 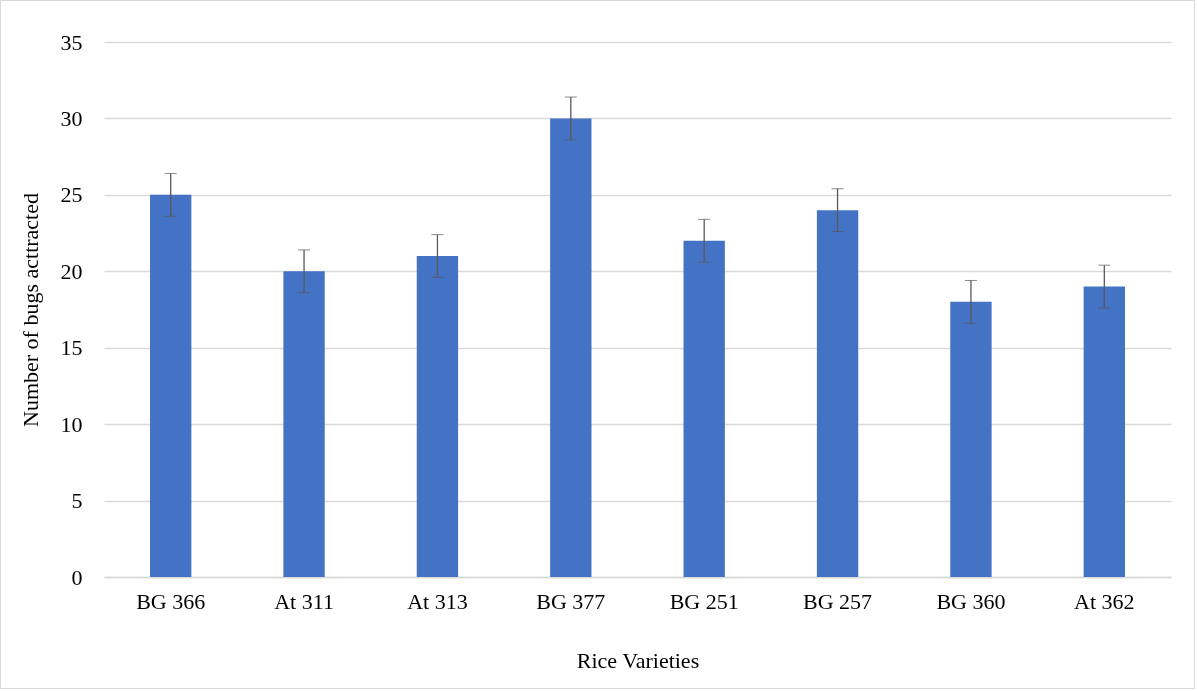 I want to click on y-tick-label: 10, so click(x=71, y=424).